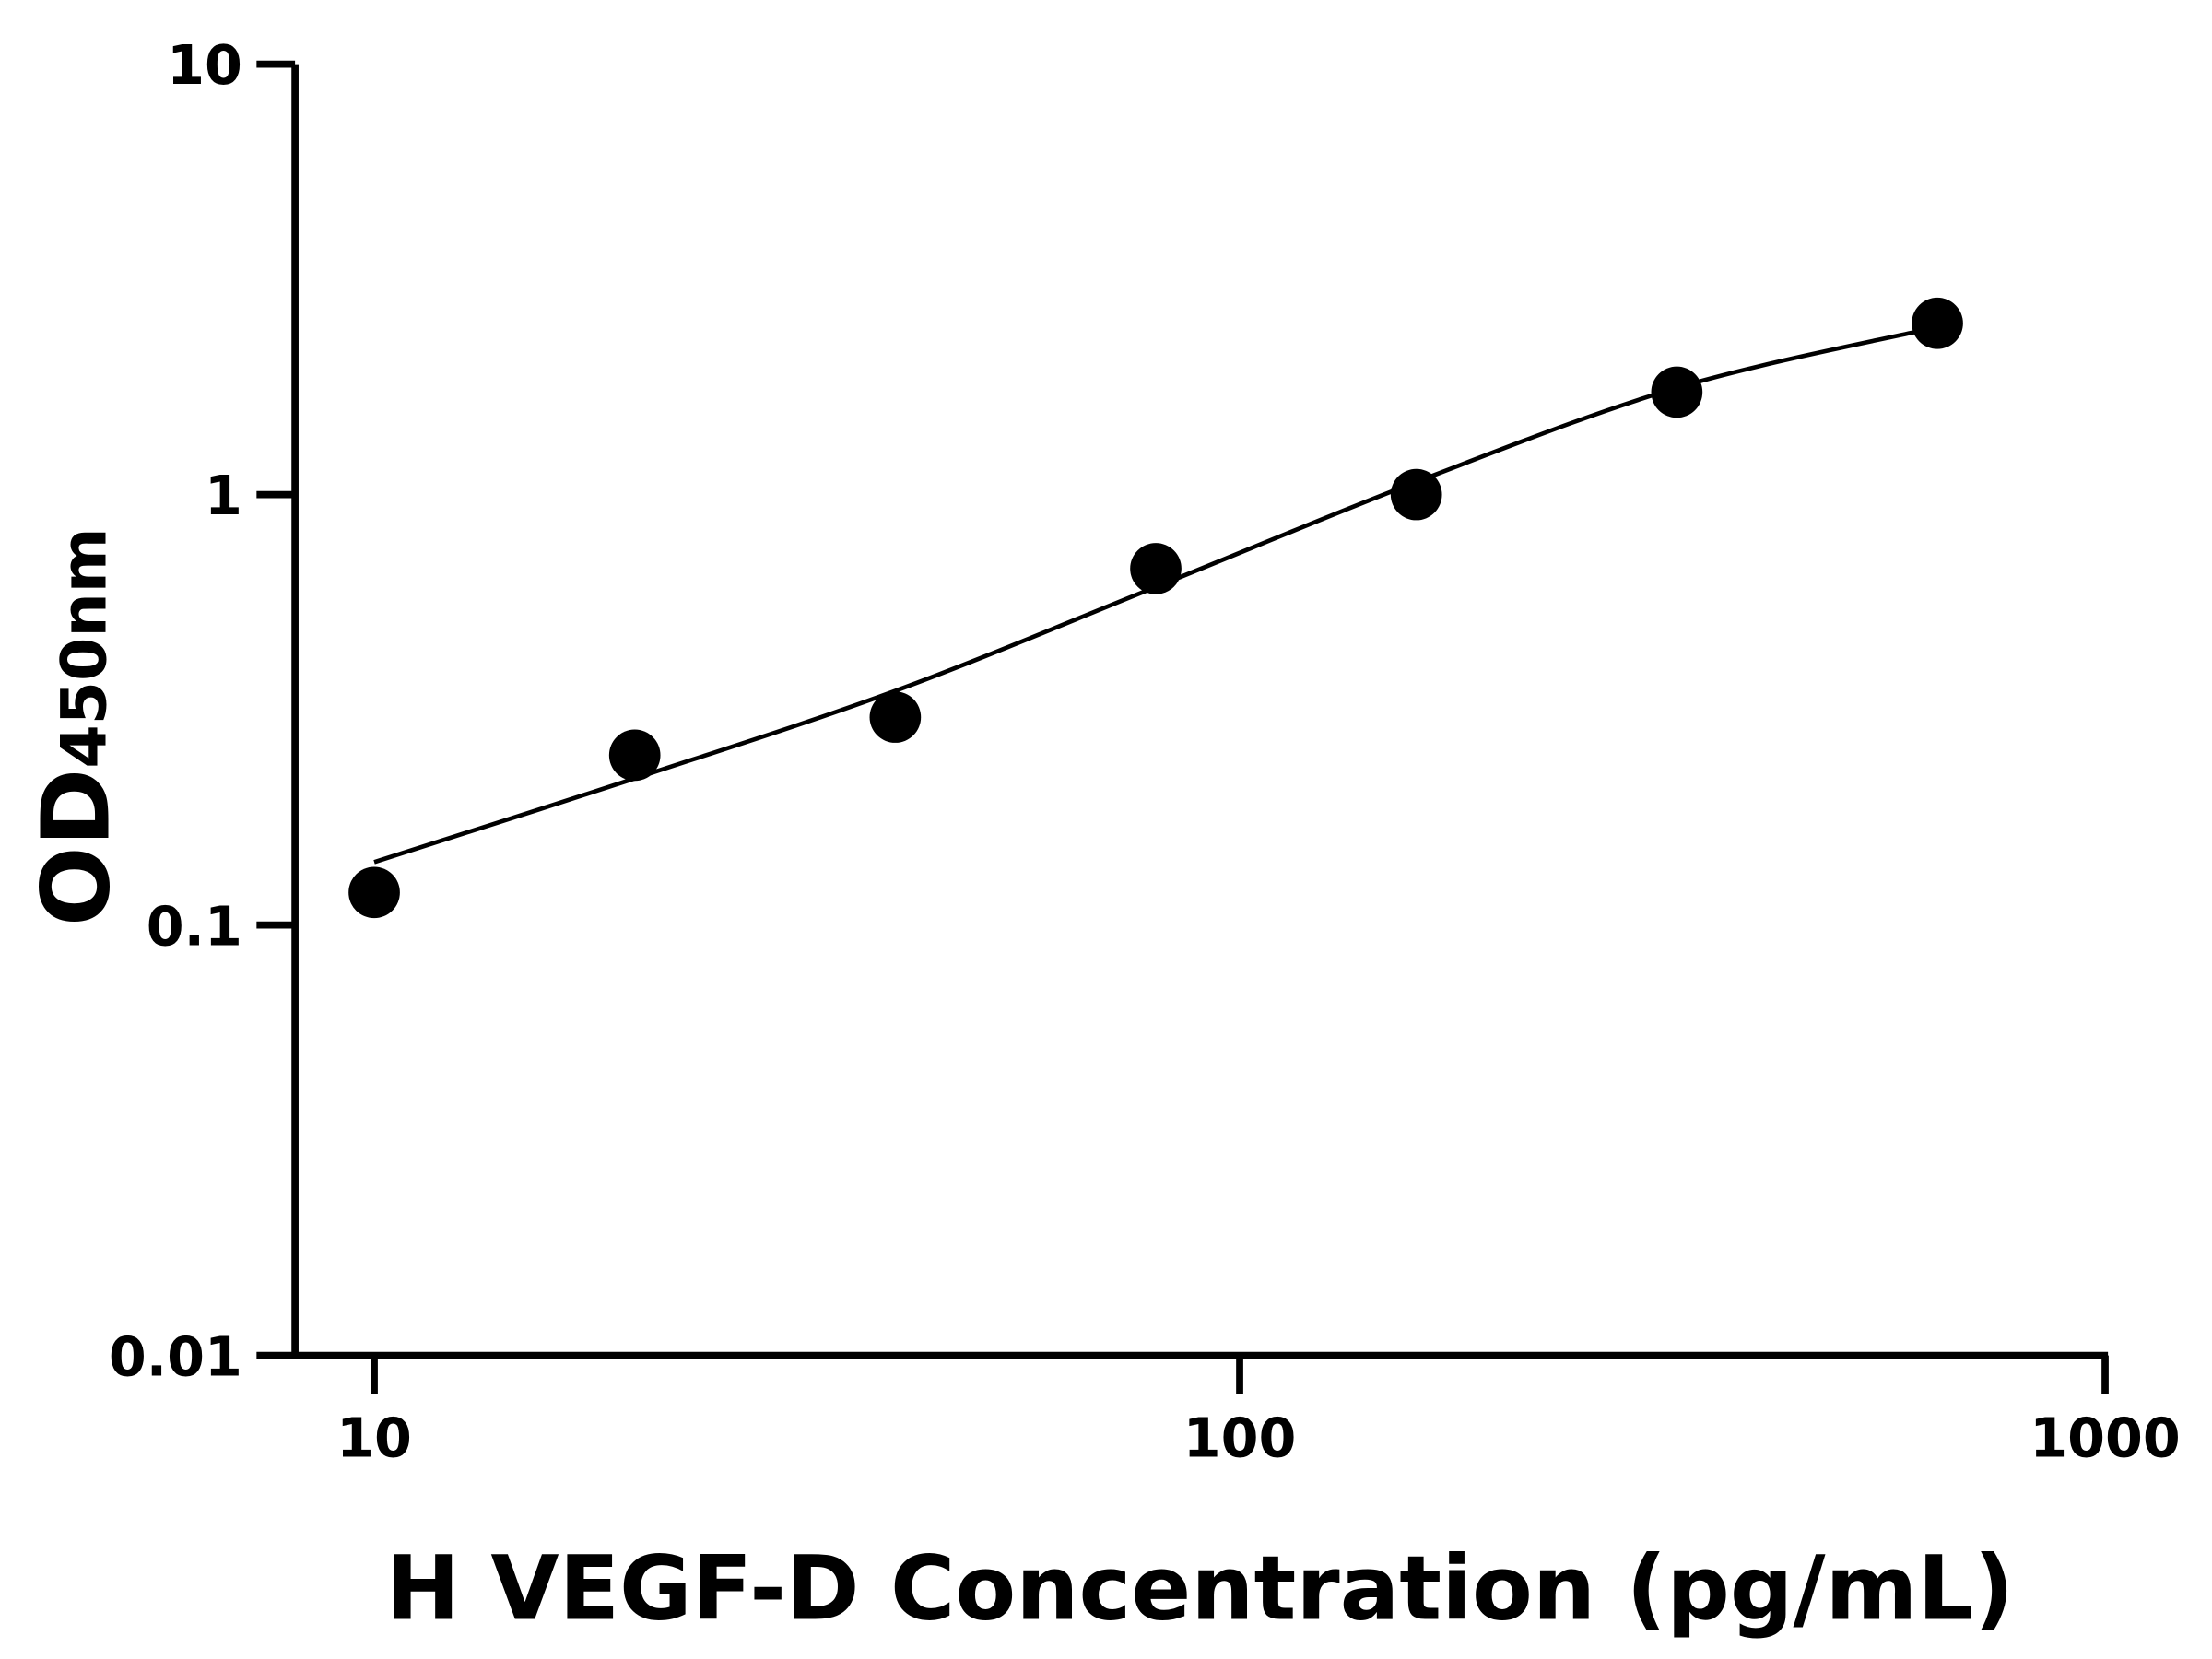 Image resolution: width=2212 pixels, height=1659 pixels. I want to click on svg-text: OD450nm, so click(77, 726).